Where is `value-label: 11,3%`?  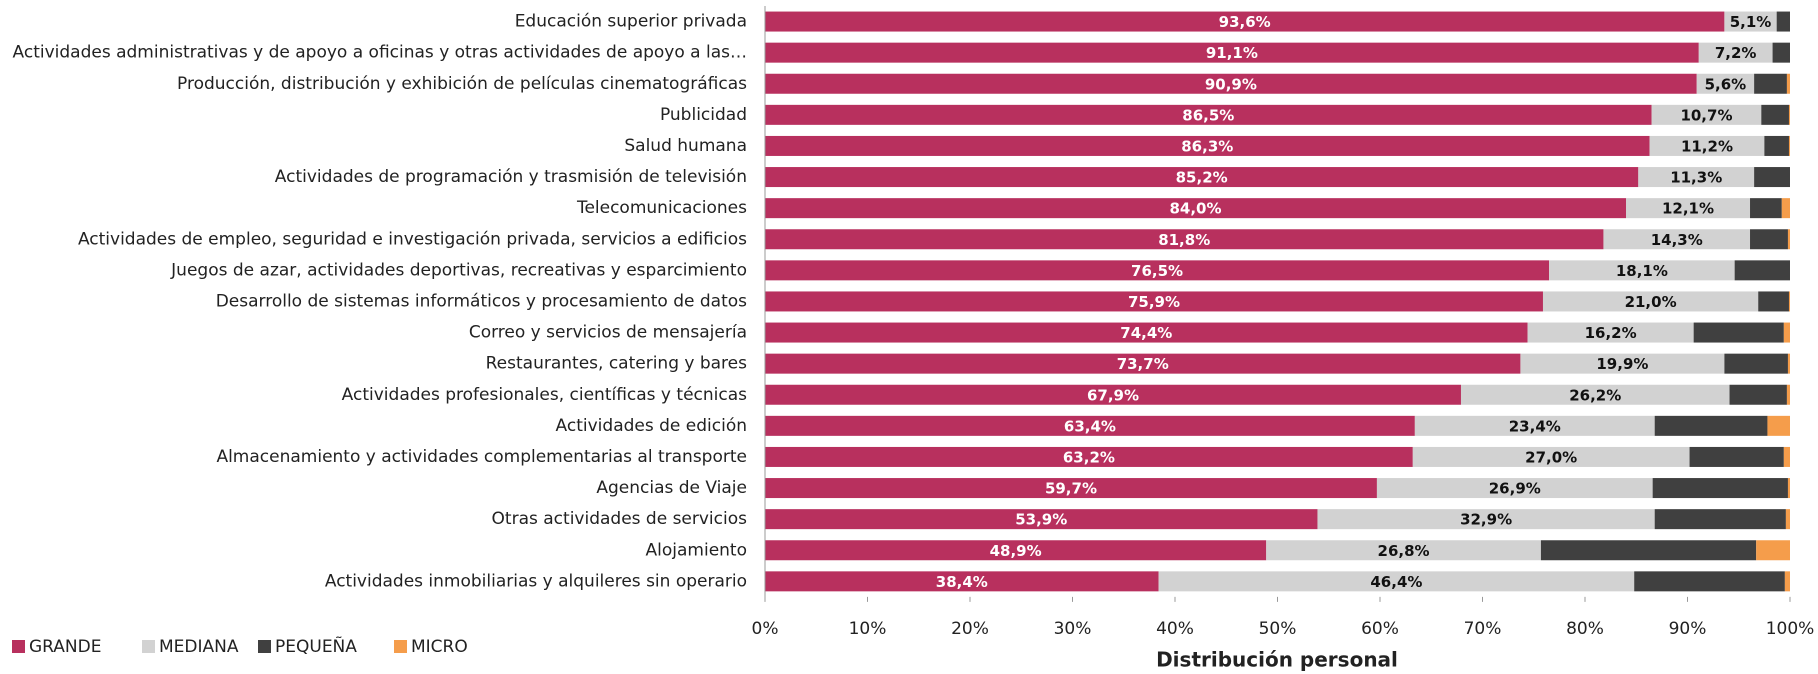 value-label: 11,3% is located at coordinates (1696, 178).